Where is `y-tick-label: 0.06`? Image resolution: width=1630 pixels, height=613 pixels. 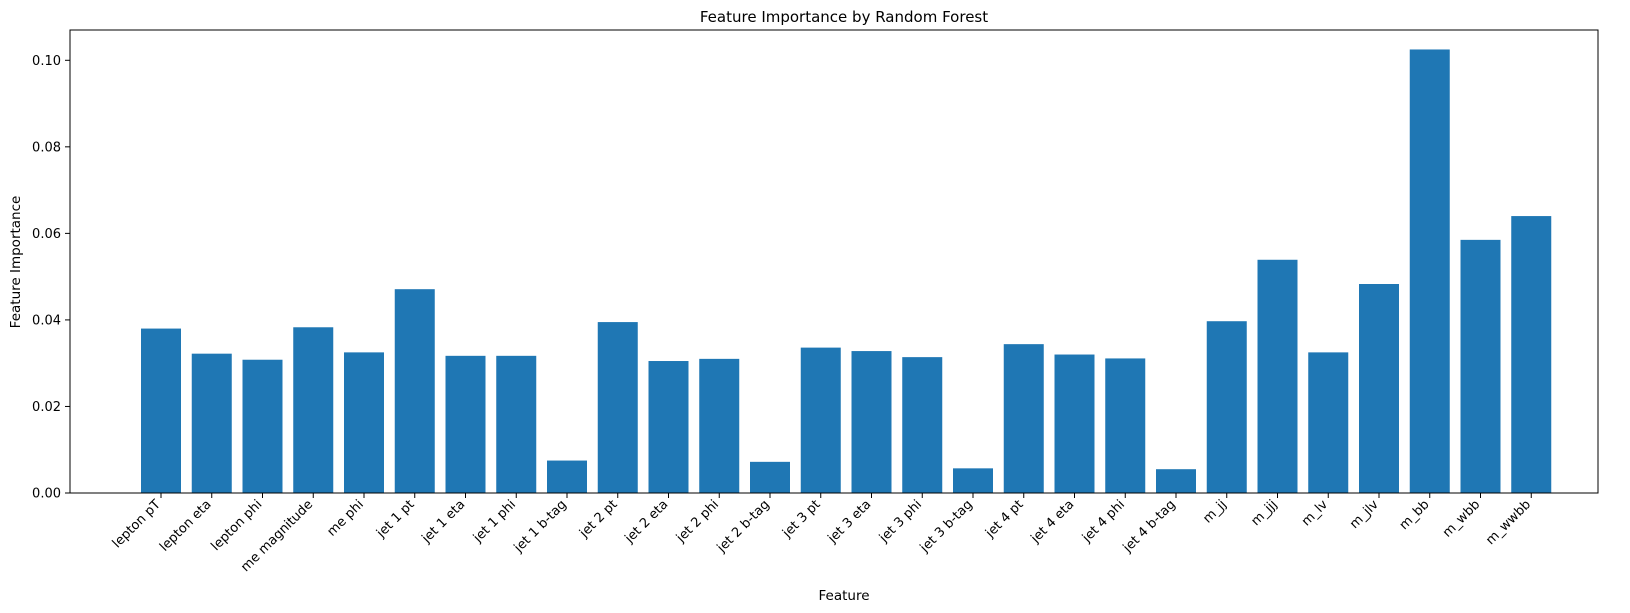 y-tick-label: 0.06 is located at coordinates (46, 234).